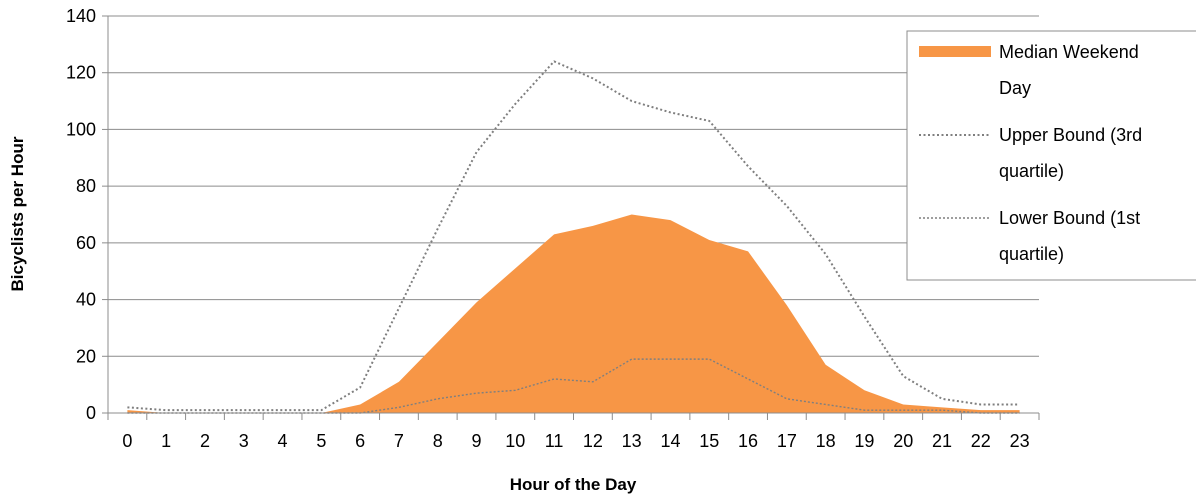 This screenshot has width=1196, height=499. Describe the element at coordinates (575, 441) in the screenshot. I see `x-tick-labels: 0 1 2 3 4 5 6 7 8 9 10 11 12 13 14 15 16 17 18 19 20 21 22 23` at that location.